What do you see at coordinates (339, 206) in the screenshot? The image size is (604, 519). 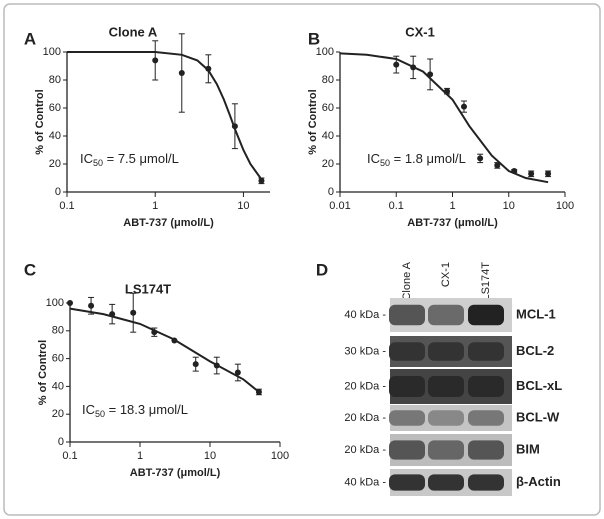 I see `x-tick-label: 0.01` at bounding box center [339, 206].